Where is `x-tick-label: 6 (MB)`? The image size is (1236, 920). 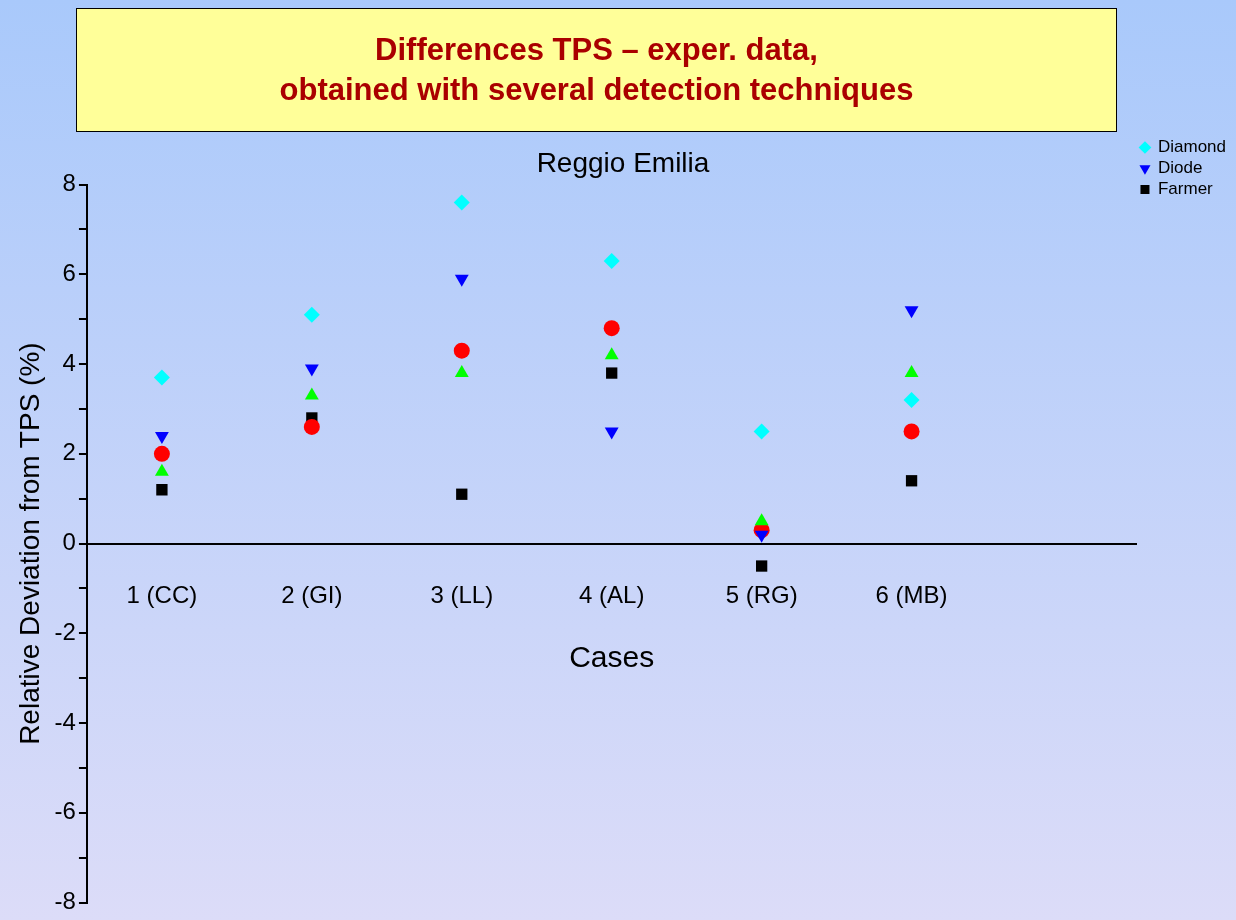 x-tick-label: 6 (MB) is located at coordinates (911, 594).